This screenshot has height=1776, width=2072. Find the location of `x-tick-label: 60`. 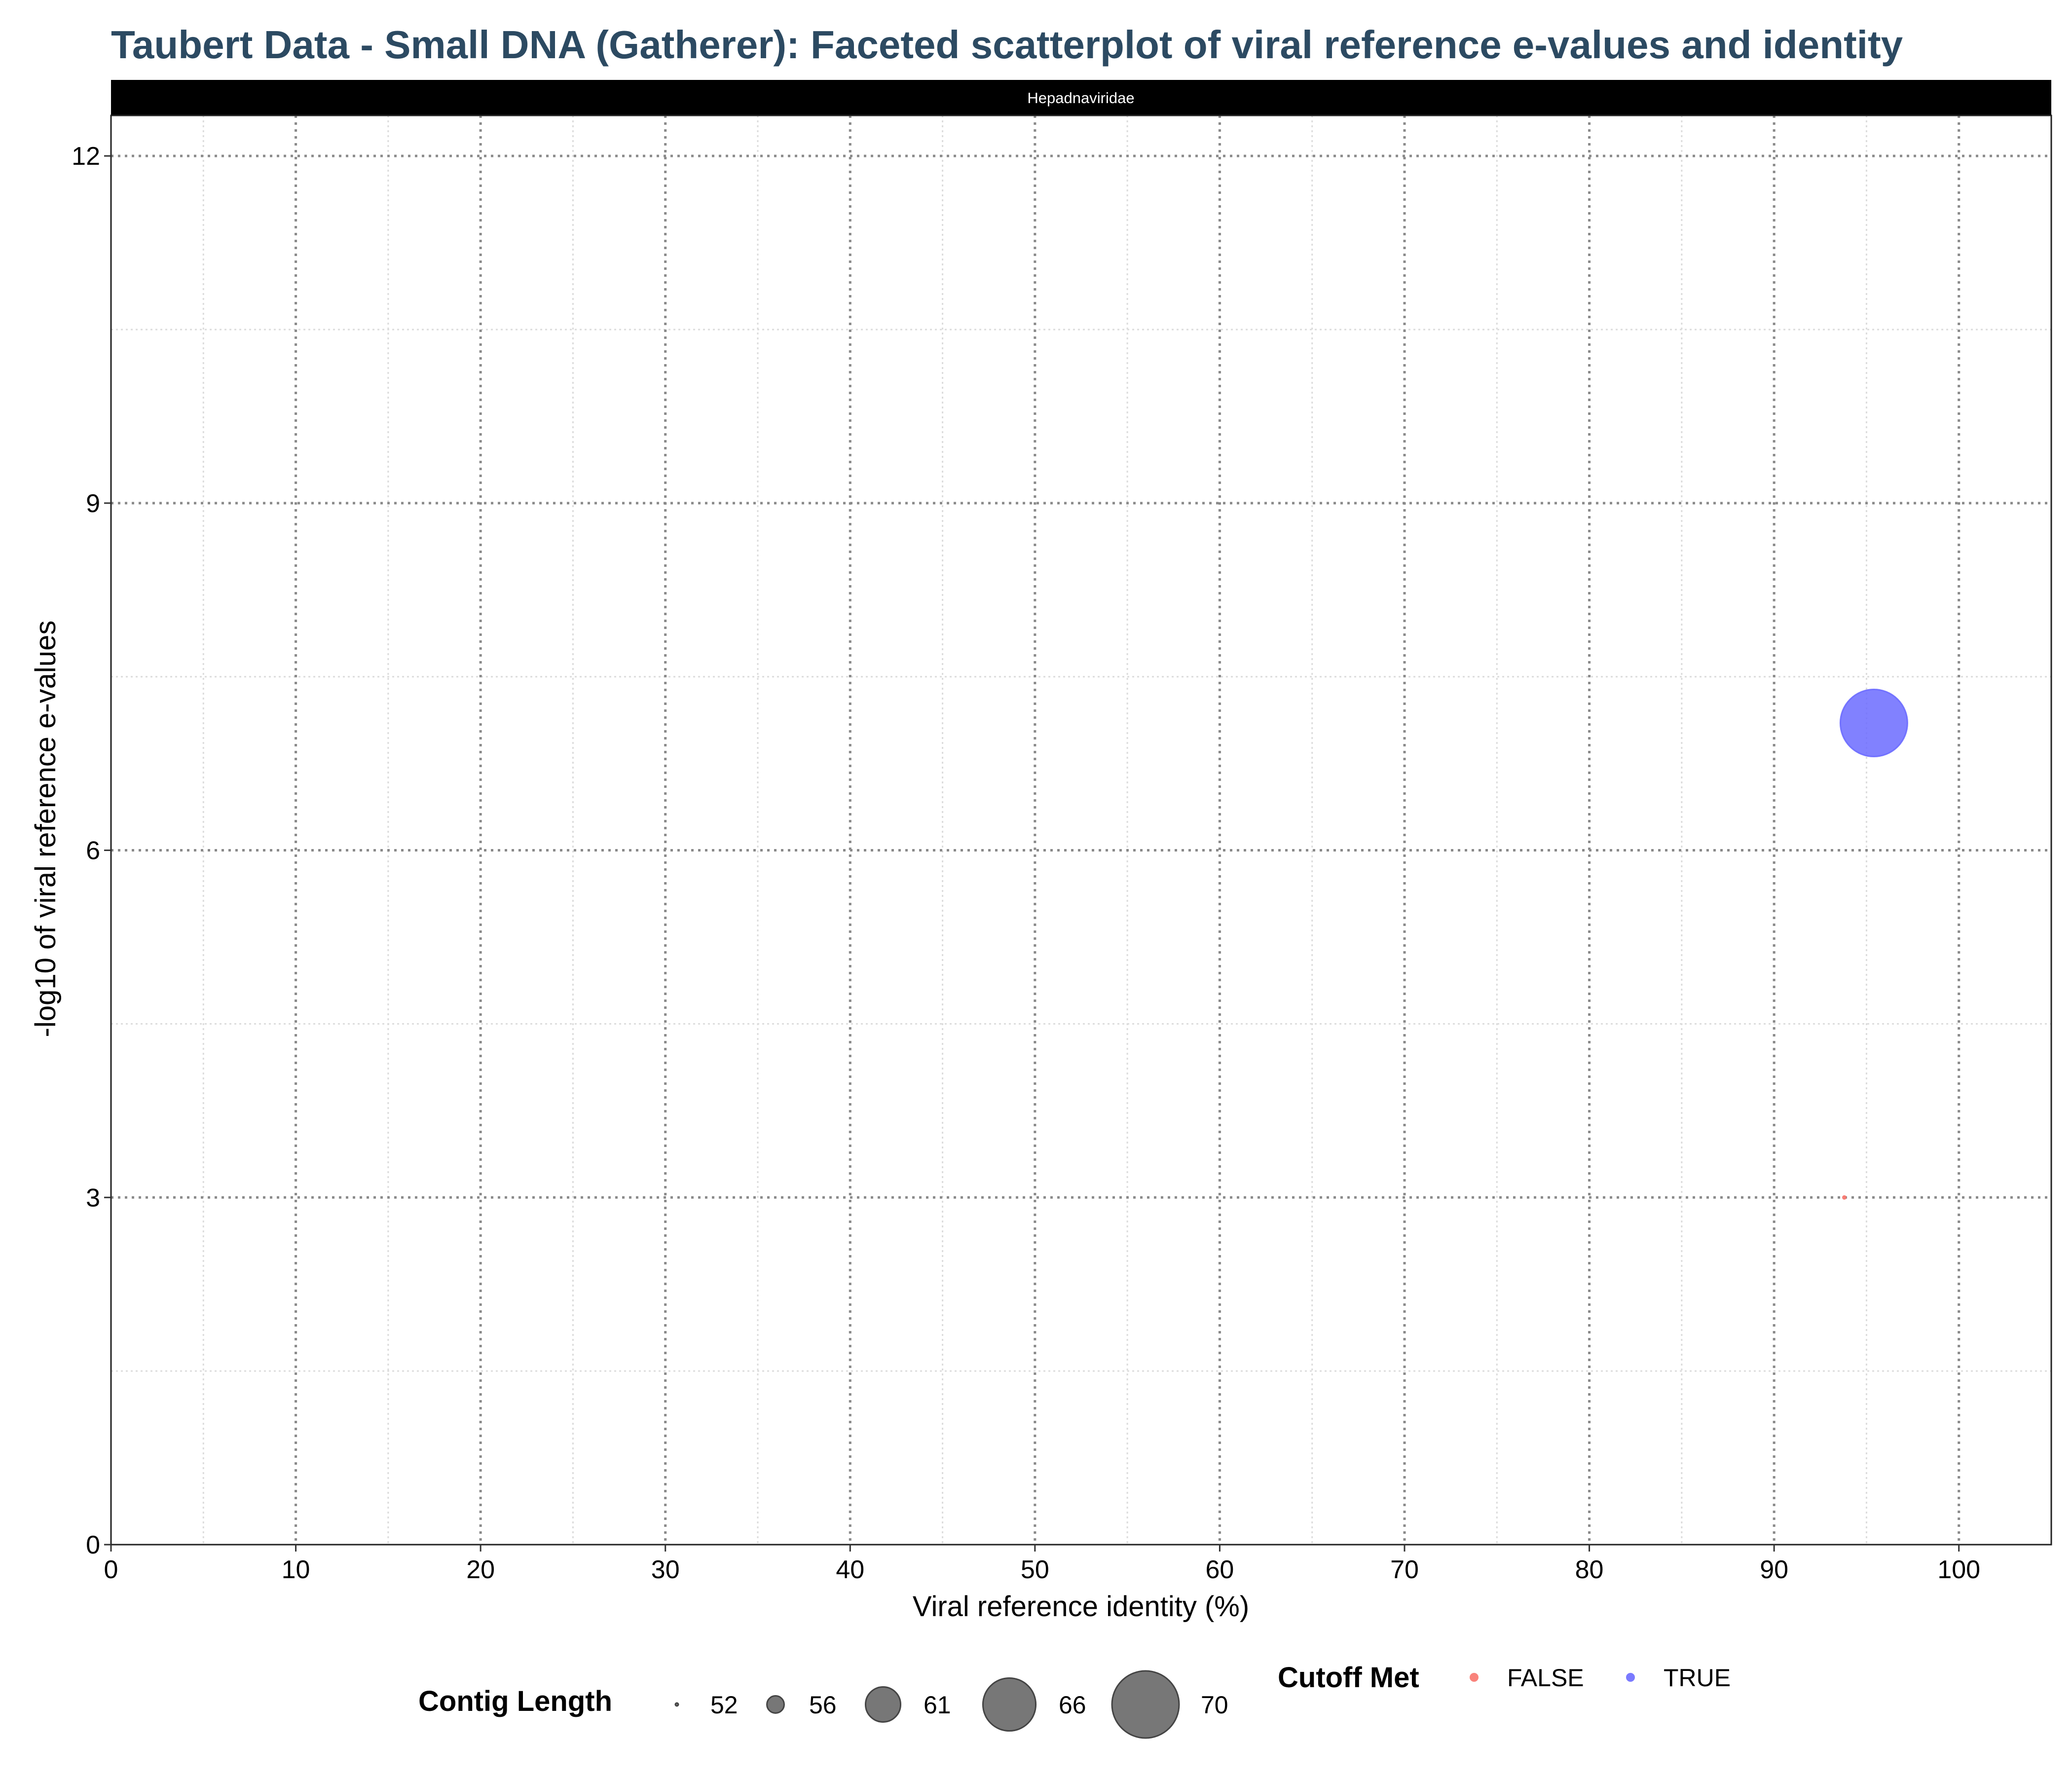

x-tick-label: 60 is located at coordinates (1220, 1570).